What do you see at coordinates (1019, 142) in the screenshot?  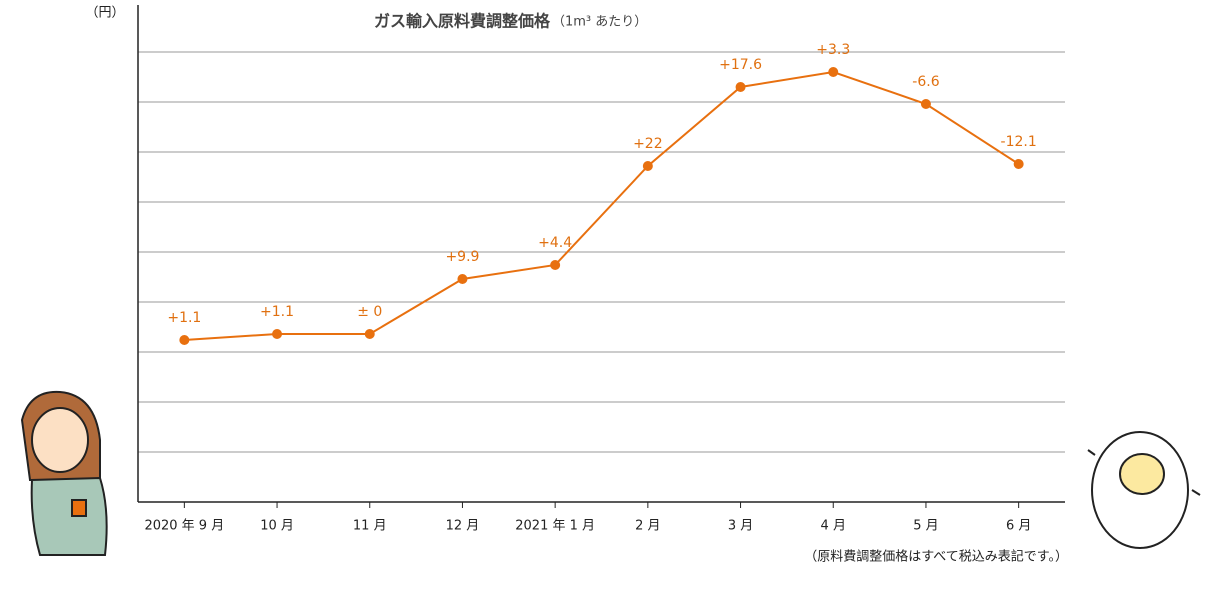 I see `point-annotation: -12.1` at bounding box center [1019, 142].